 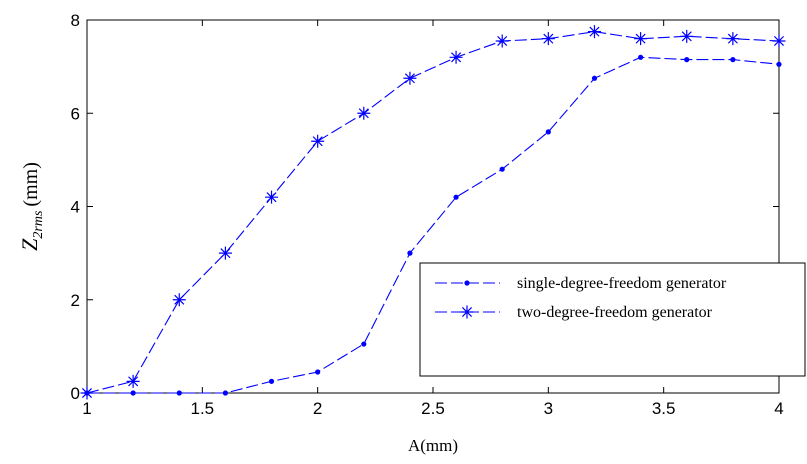 What do you see at coordinates (86, 408) in the screenshot?
I see `x-tick-label: 1` at bounding box center [86, 408].